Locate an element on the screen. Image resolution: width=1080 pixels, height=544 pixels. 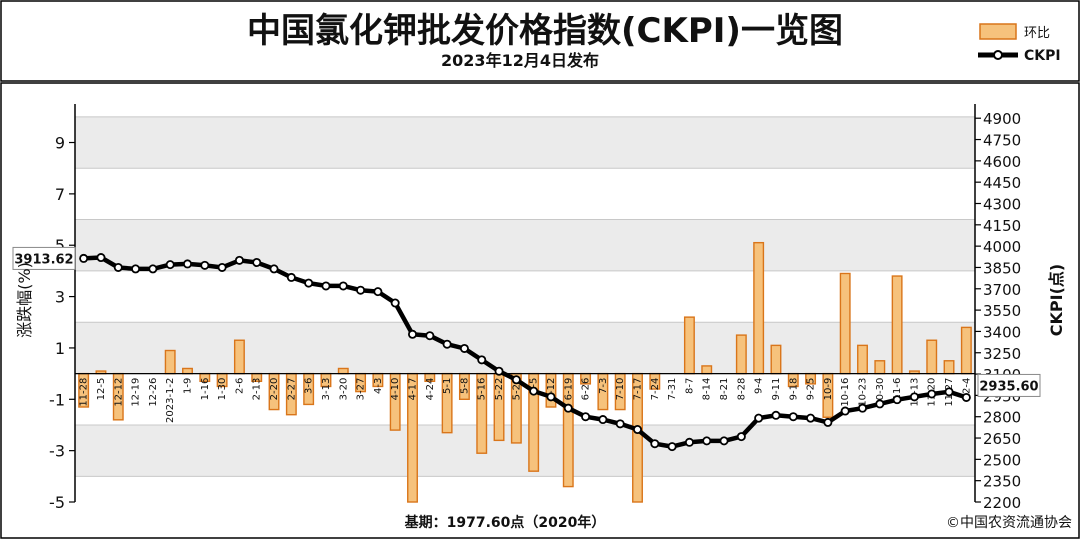
end-value-callout-box is located at coordinates (1009, 385).